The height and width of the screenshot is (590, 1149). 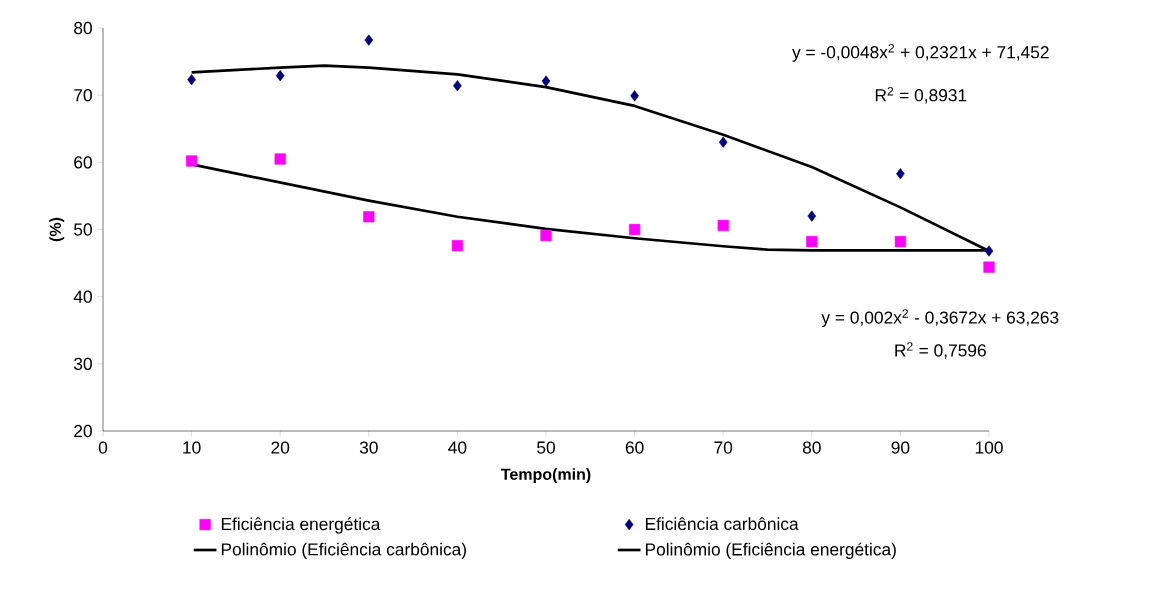 I want to click on y-tick-label: 70, so click(x=83, y=95).